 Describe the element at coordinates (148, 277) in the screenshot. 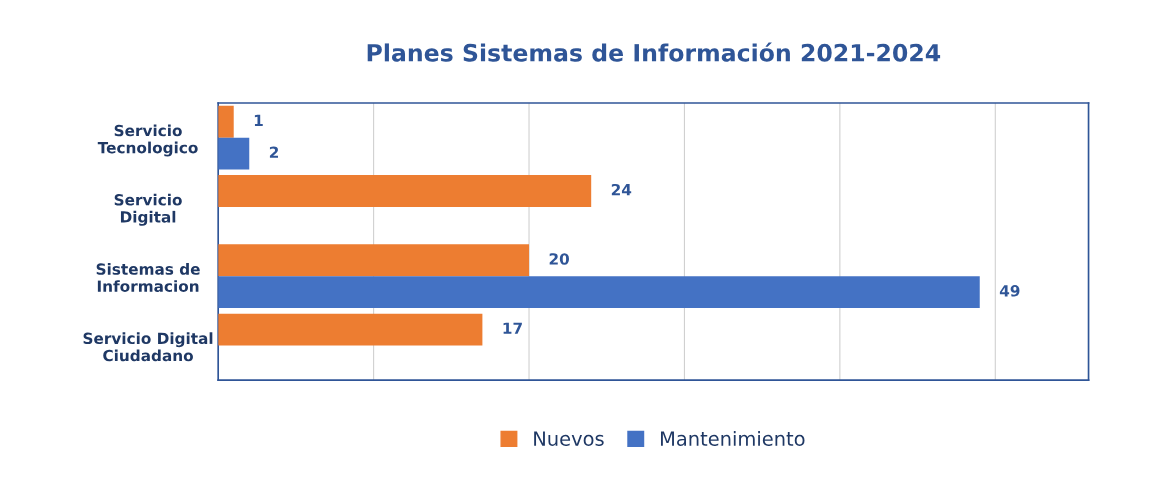

I see `y-tick-label: Sistemas de Informacion` at that location.